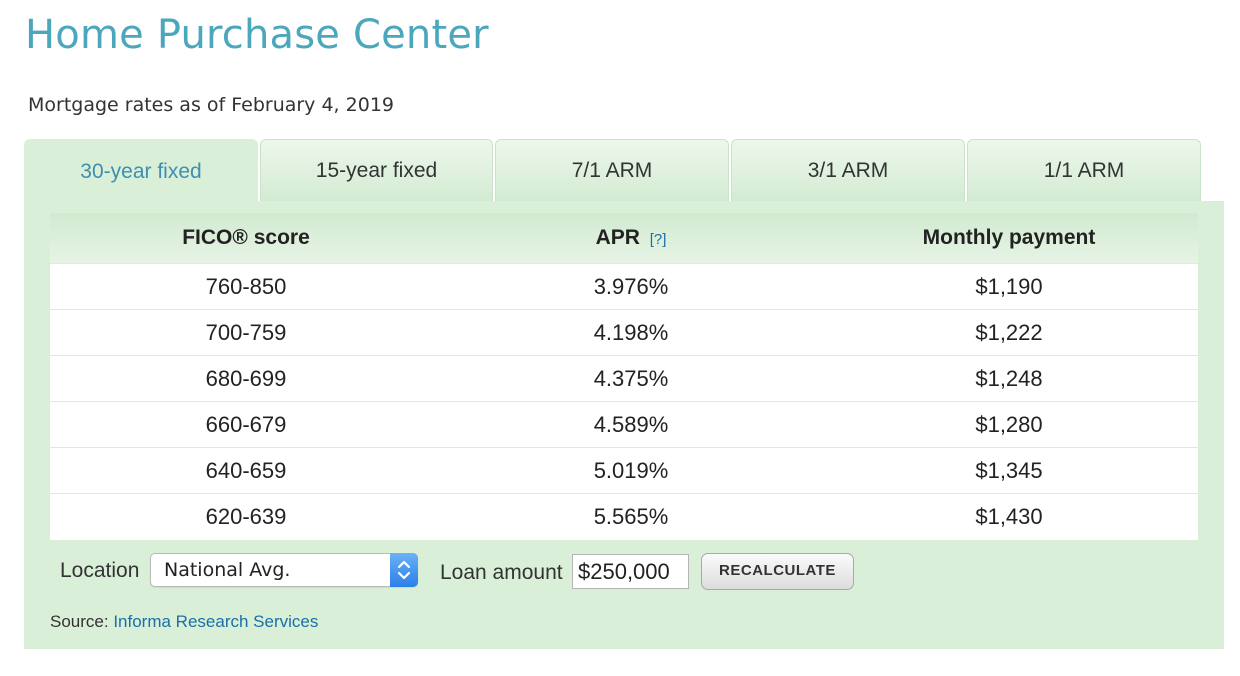 The width and height of the screenshot is (1240, 676). I want to click on cell-payment: $1,345, so click(1009, 470).